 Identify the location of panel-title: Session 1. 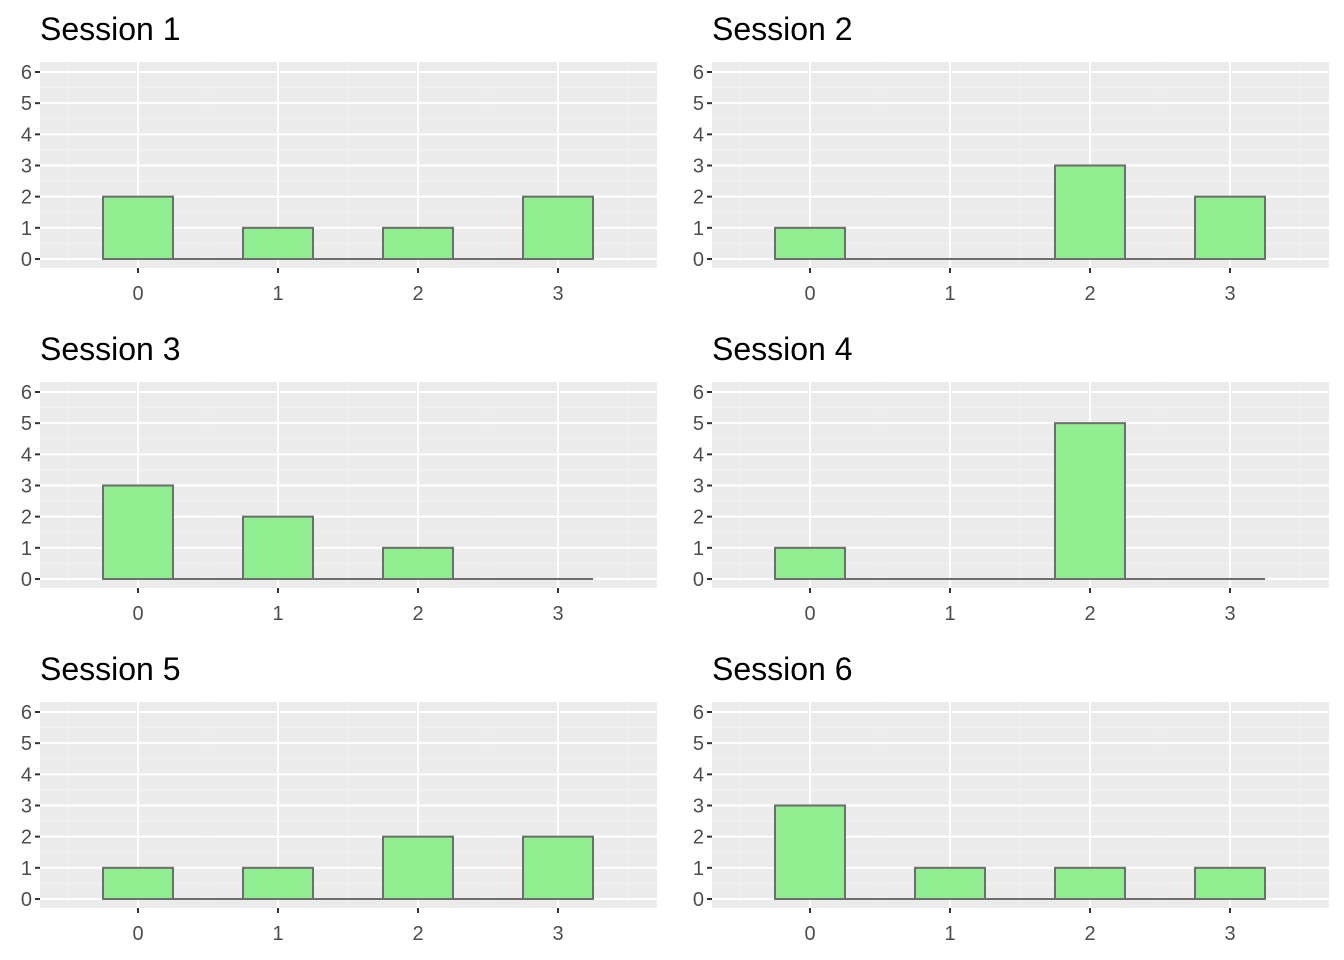
(110, 29).